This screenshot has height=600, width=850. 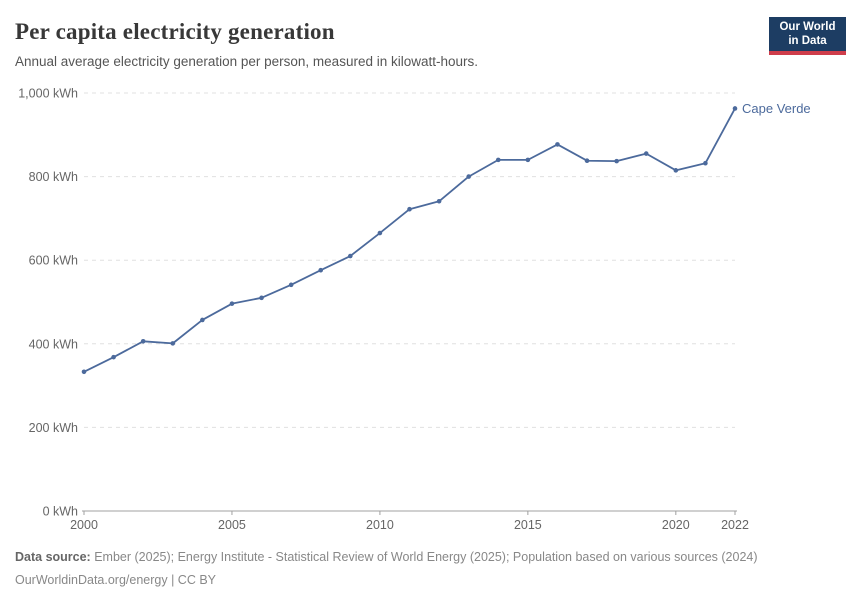 What do you see at coordinates (232, 525) in the screenshot?
I see `x-tick-label-2005: 2005` at bounding box center [232, 525].